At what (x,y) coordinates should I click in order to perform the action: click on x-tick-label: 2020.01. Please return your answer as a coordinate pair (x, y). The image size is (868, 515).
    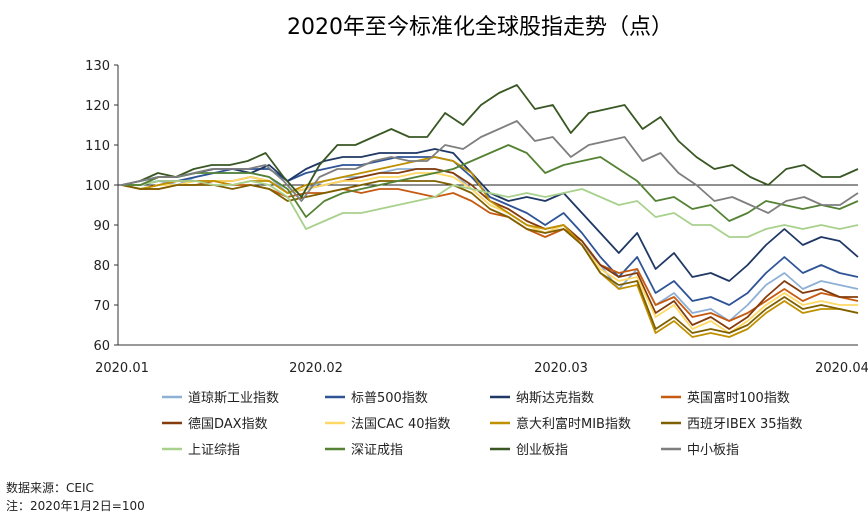
    Looking at the image, I should click on (122, 368).